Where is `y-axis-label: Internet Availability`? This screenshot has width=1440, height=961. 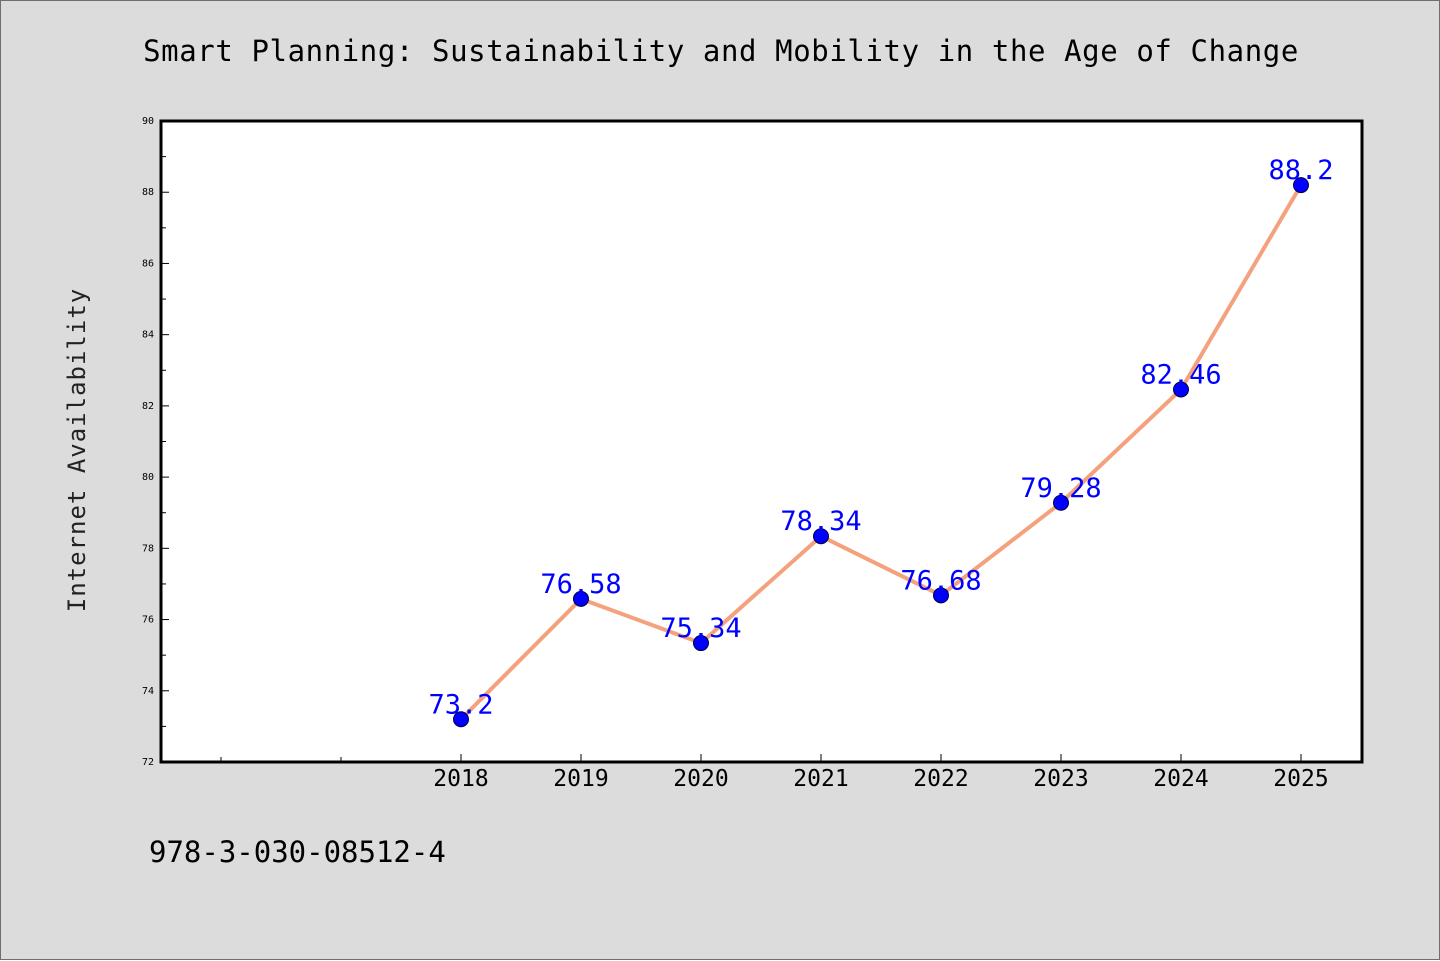 y-axis-label: Internet Availability is located at coordinates (77, 450).